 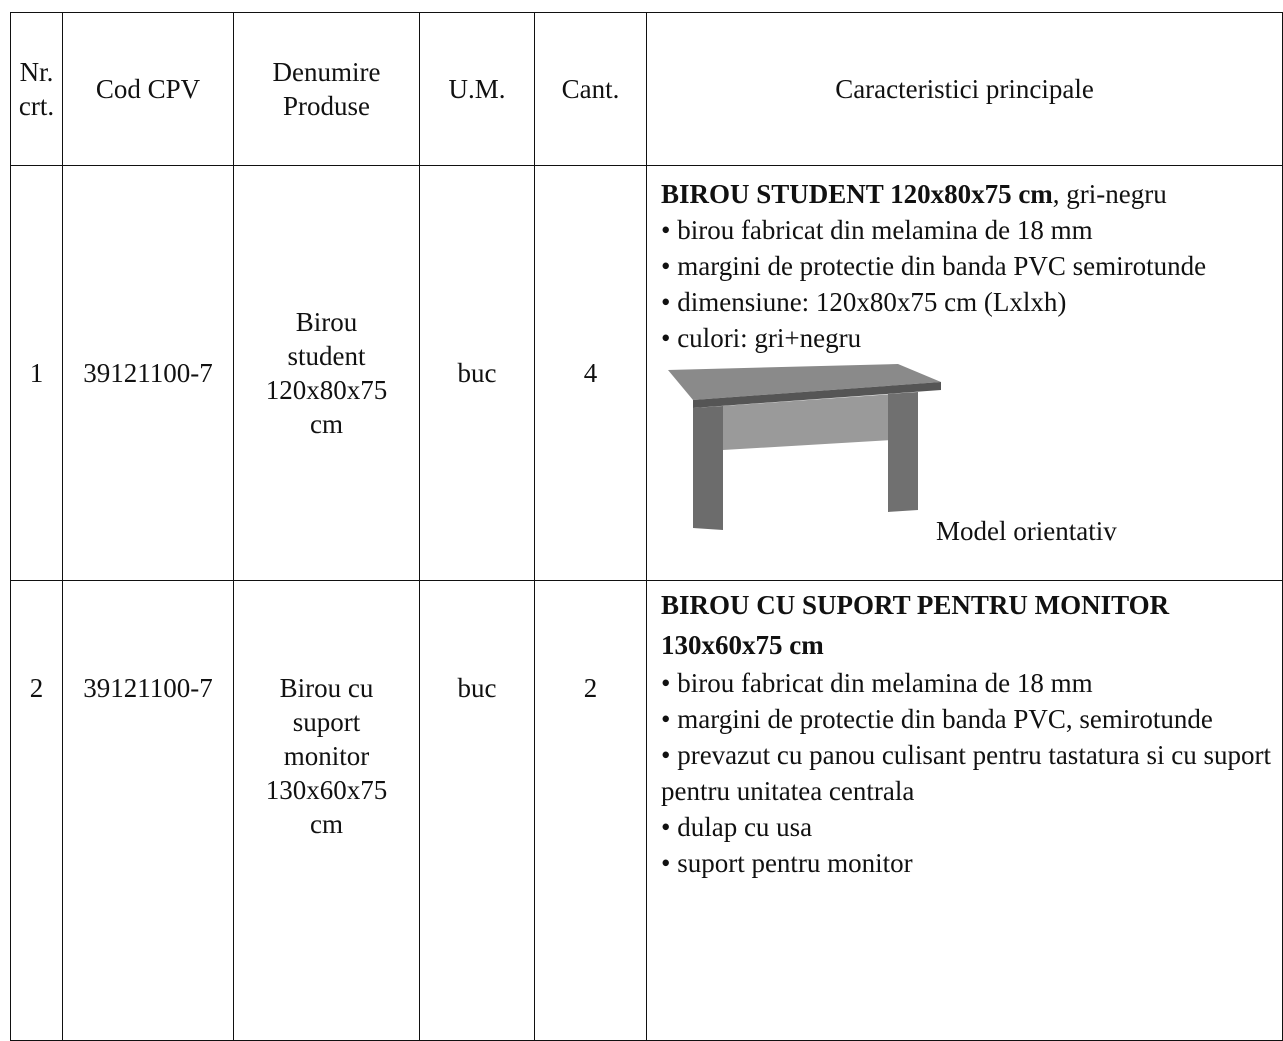 I want to click on header-cell: Caracteristici principale, so click(x=964, y=89).